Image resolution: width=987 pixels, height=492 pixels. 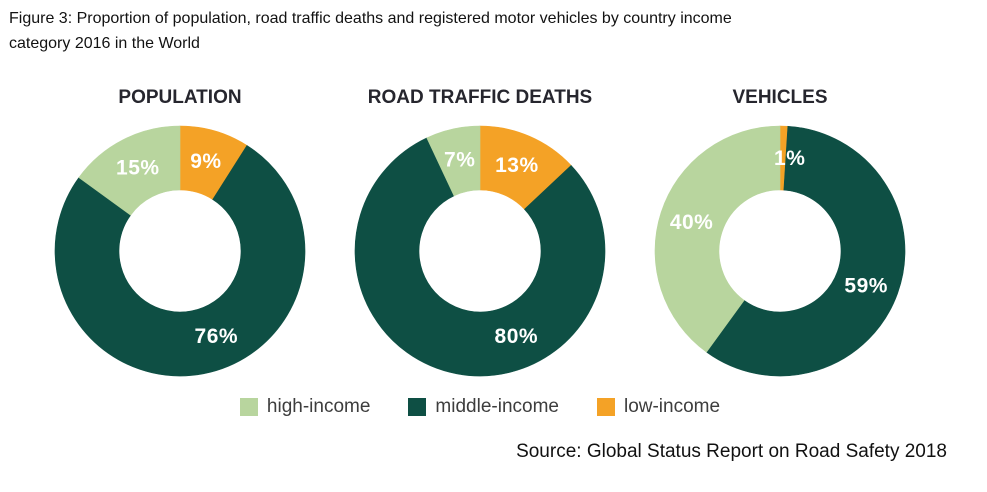 I want to click on chart-title-population: POPULATION, so click(x=180, y=97).